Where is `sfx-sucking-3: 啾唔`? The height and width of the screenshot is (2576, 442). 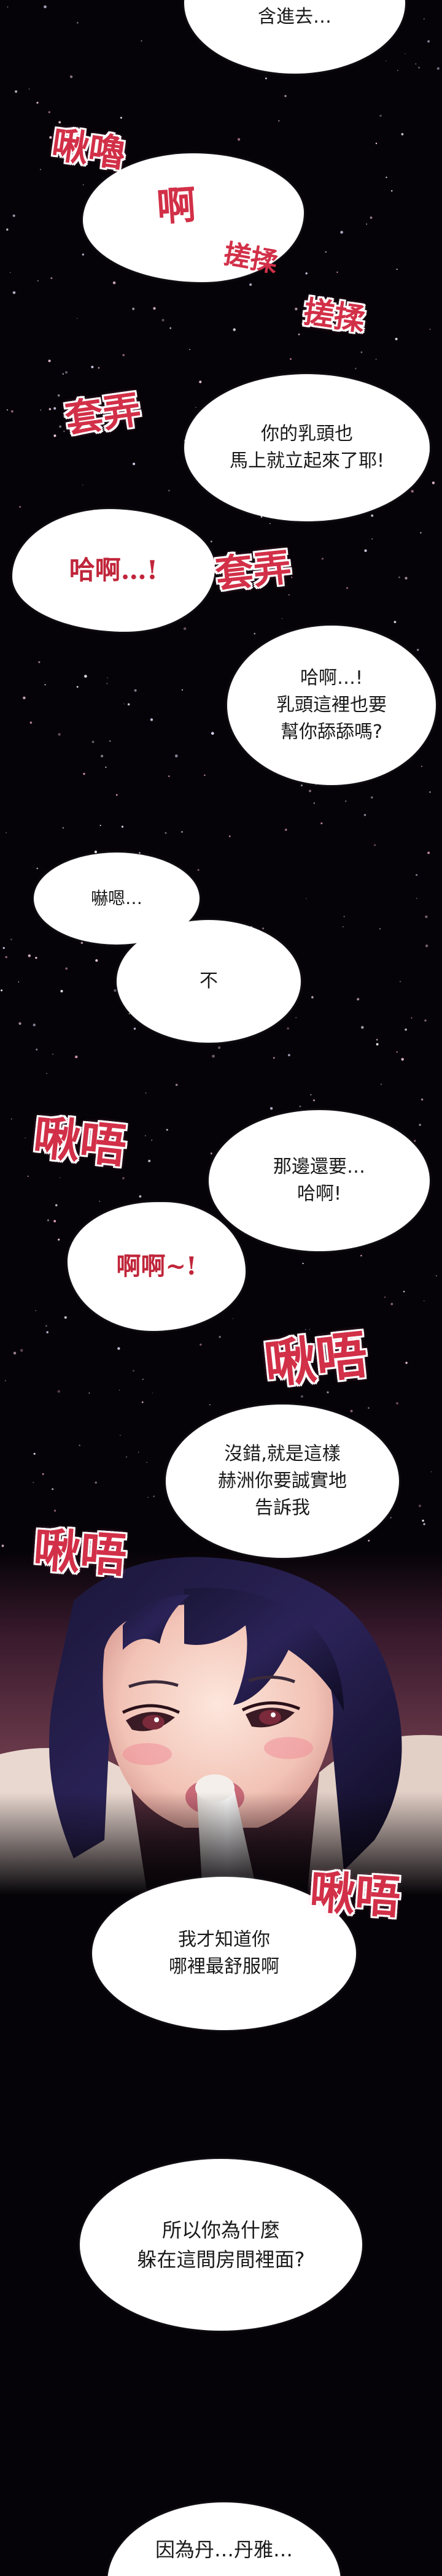 sfx-sucking-3: 啾唔 is located at coordinates (316, 1359).